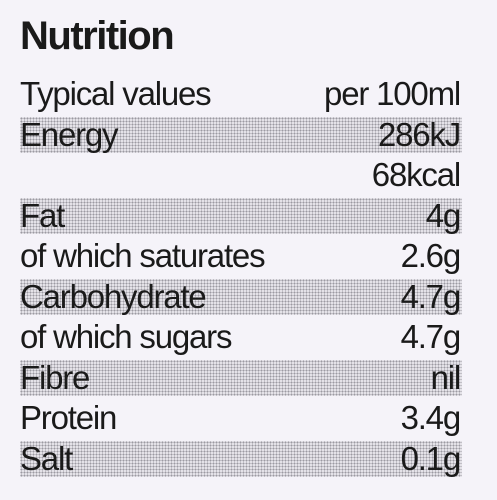 The width and height of the screenshot is (497, 500). Describe the element at coordinates (431, 417) in the screenshot. I see `nutrient-value: 3.4g` at that location.